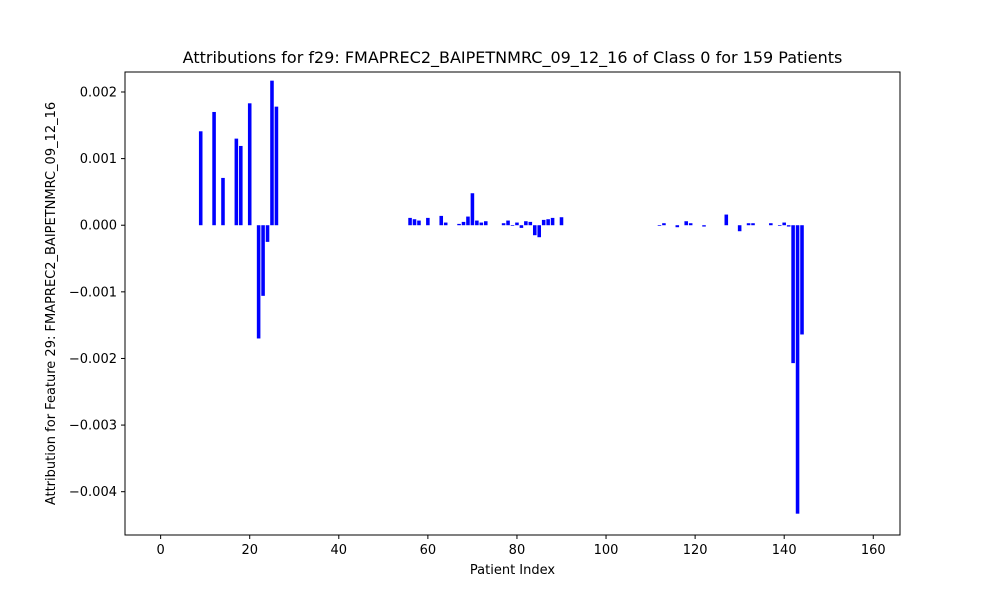 The height and width of the screenshot is (604, 1000). Describe the element at coordinates (784, 550) in the screenshot. I see `x-tick-label: 140` at that location.